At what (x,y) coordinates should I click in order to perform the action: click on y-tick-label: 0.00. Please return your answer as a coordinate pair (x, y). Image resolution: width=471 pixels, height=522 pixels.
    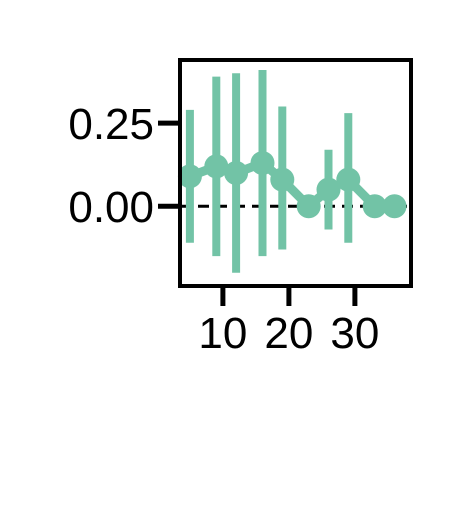
    Looking at the image, I should click on (111, 207).